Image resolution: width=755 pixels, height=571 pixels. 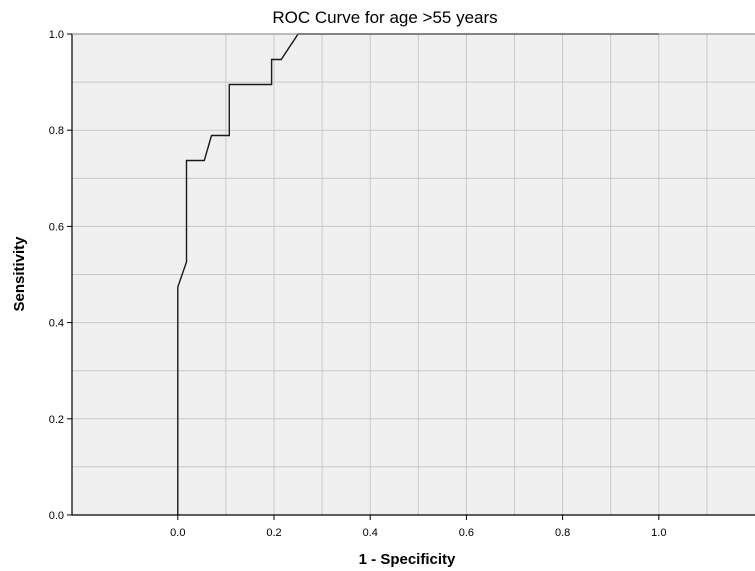 I want to click on y-tick-label: 0.4, so click(x=56, y=324).